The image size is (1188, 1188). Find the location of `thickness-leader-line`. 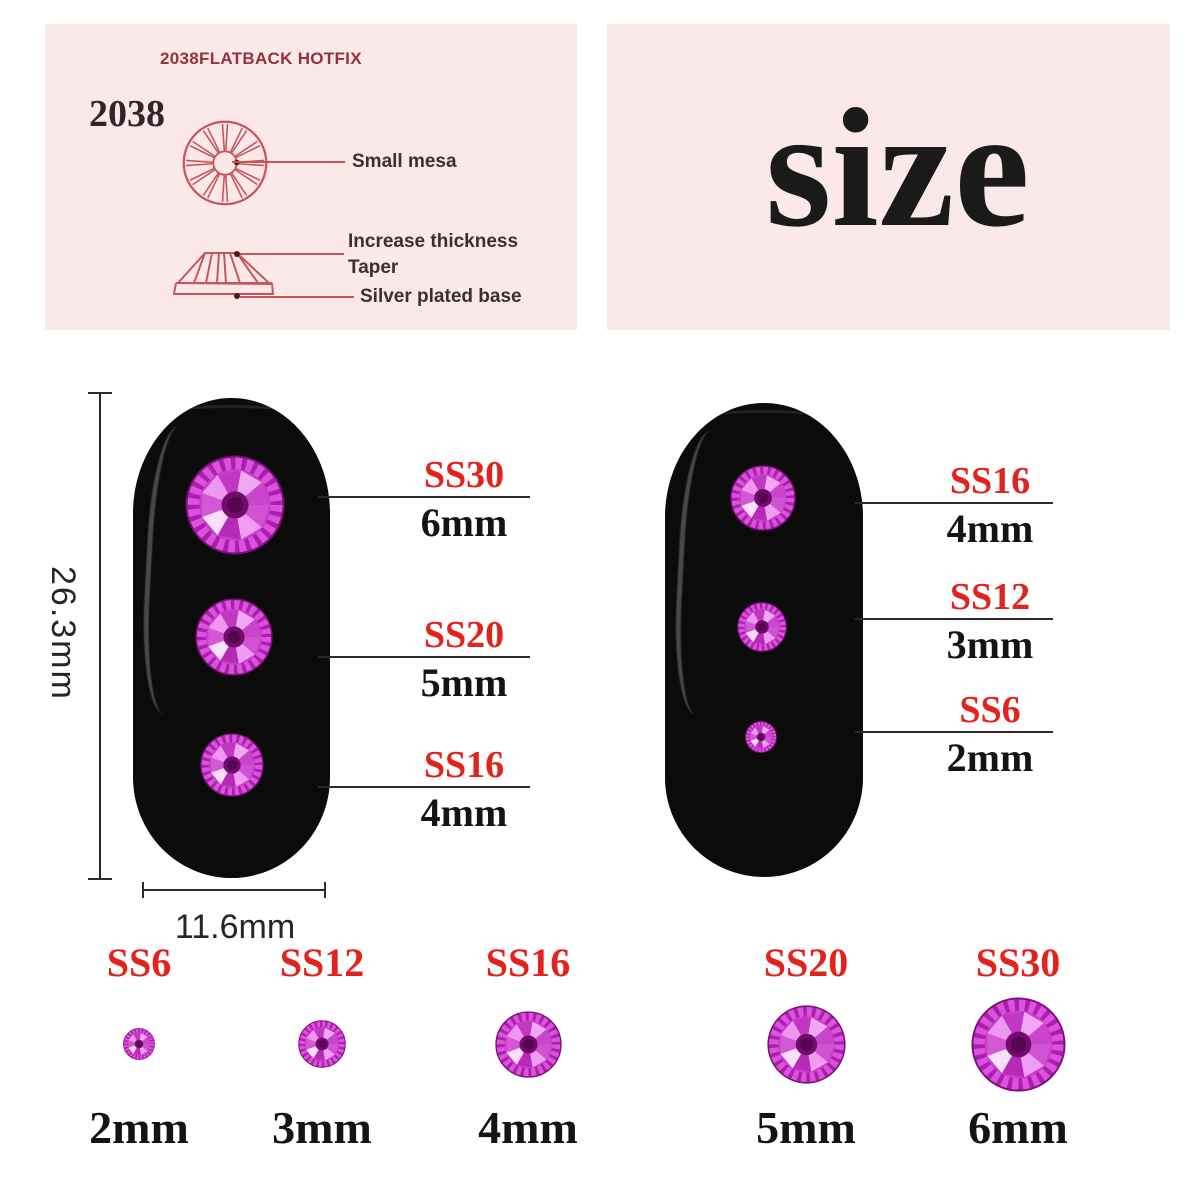

thickness-leader-line is located at coordinates (292, 254).